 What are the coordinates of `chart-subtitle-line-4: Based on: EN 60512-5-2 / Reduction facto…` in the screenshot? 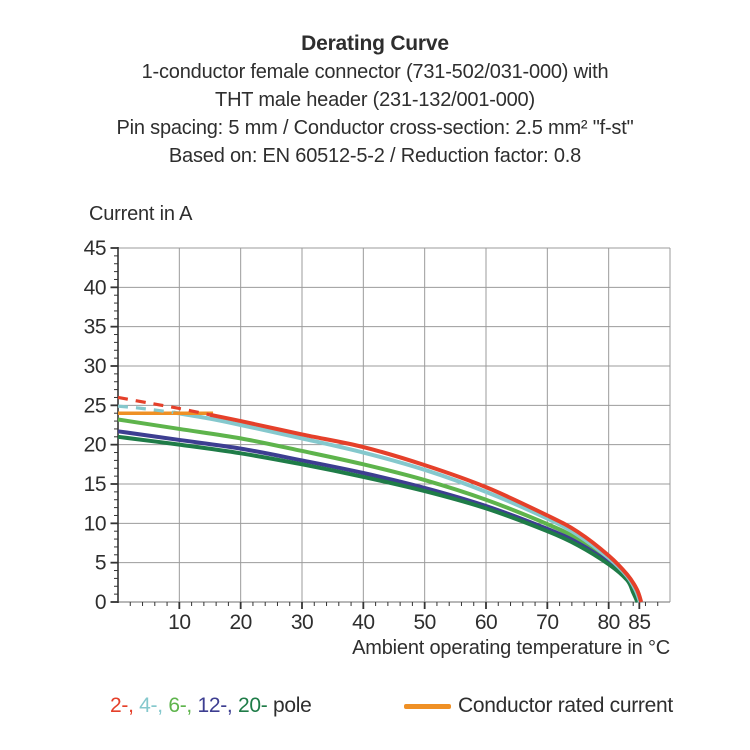 It's located at (375, 156).